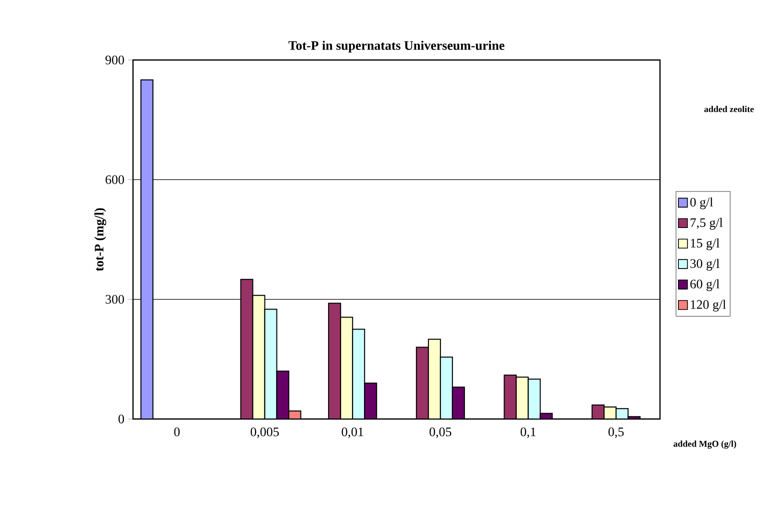 The image size is (773, 506). What do you see at coordinates (705, 264) in the screenshot?
I see `legend-label: 30 g/l` at bounding box center [705, 264].